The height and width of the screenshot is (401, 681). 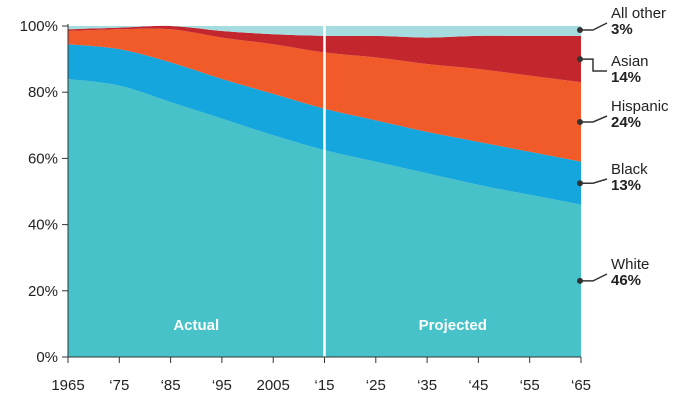 What do you see at coordinates (39, 26) in the screenshot?
I see `y-tick-label: 100%` at bounding box center [39, 26].